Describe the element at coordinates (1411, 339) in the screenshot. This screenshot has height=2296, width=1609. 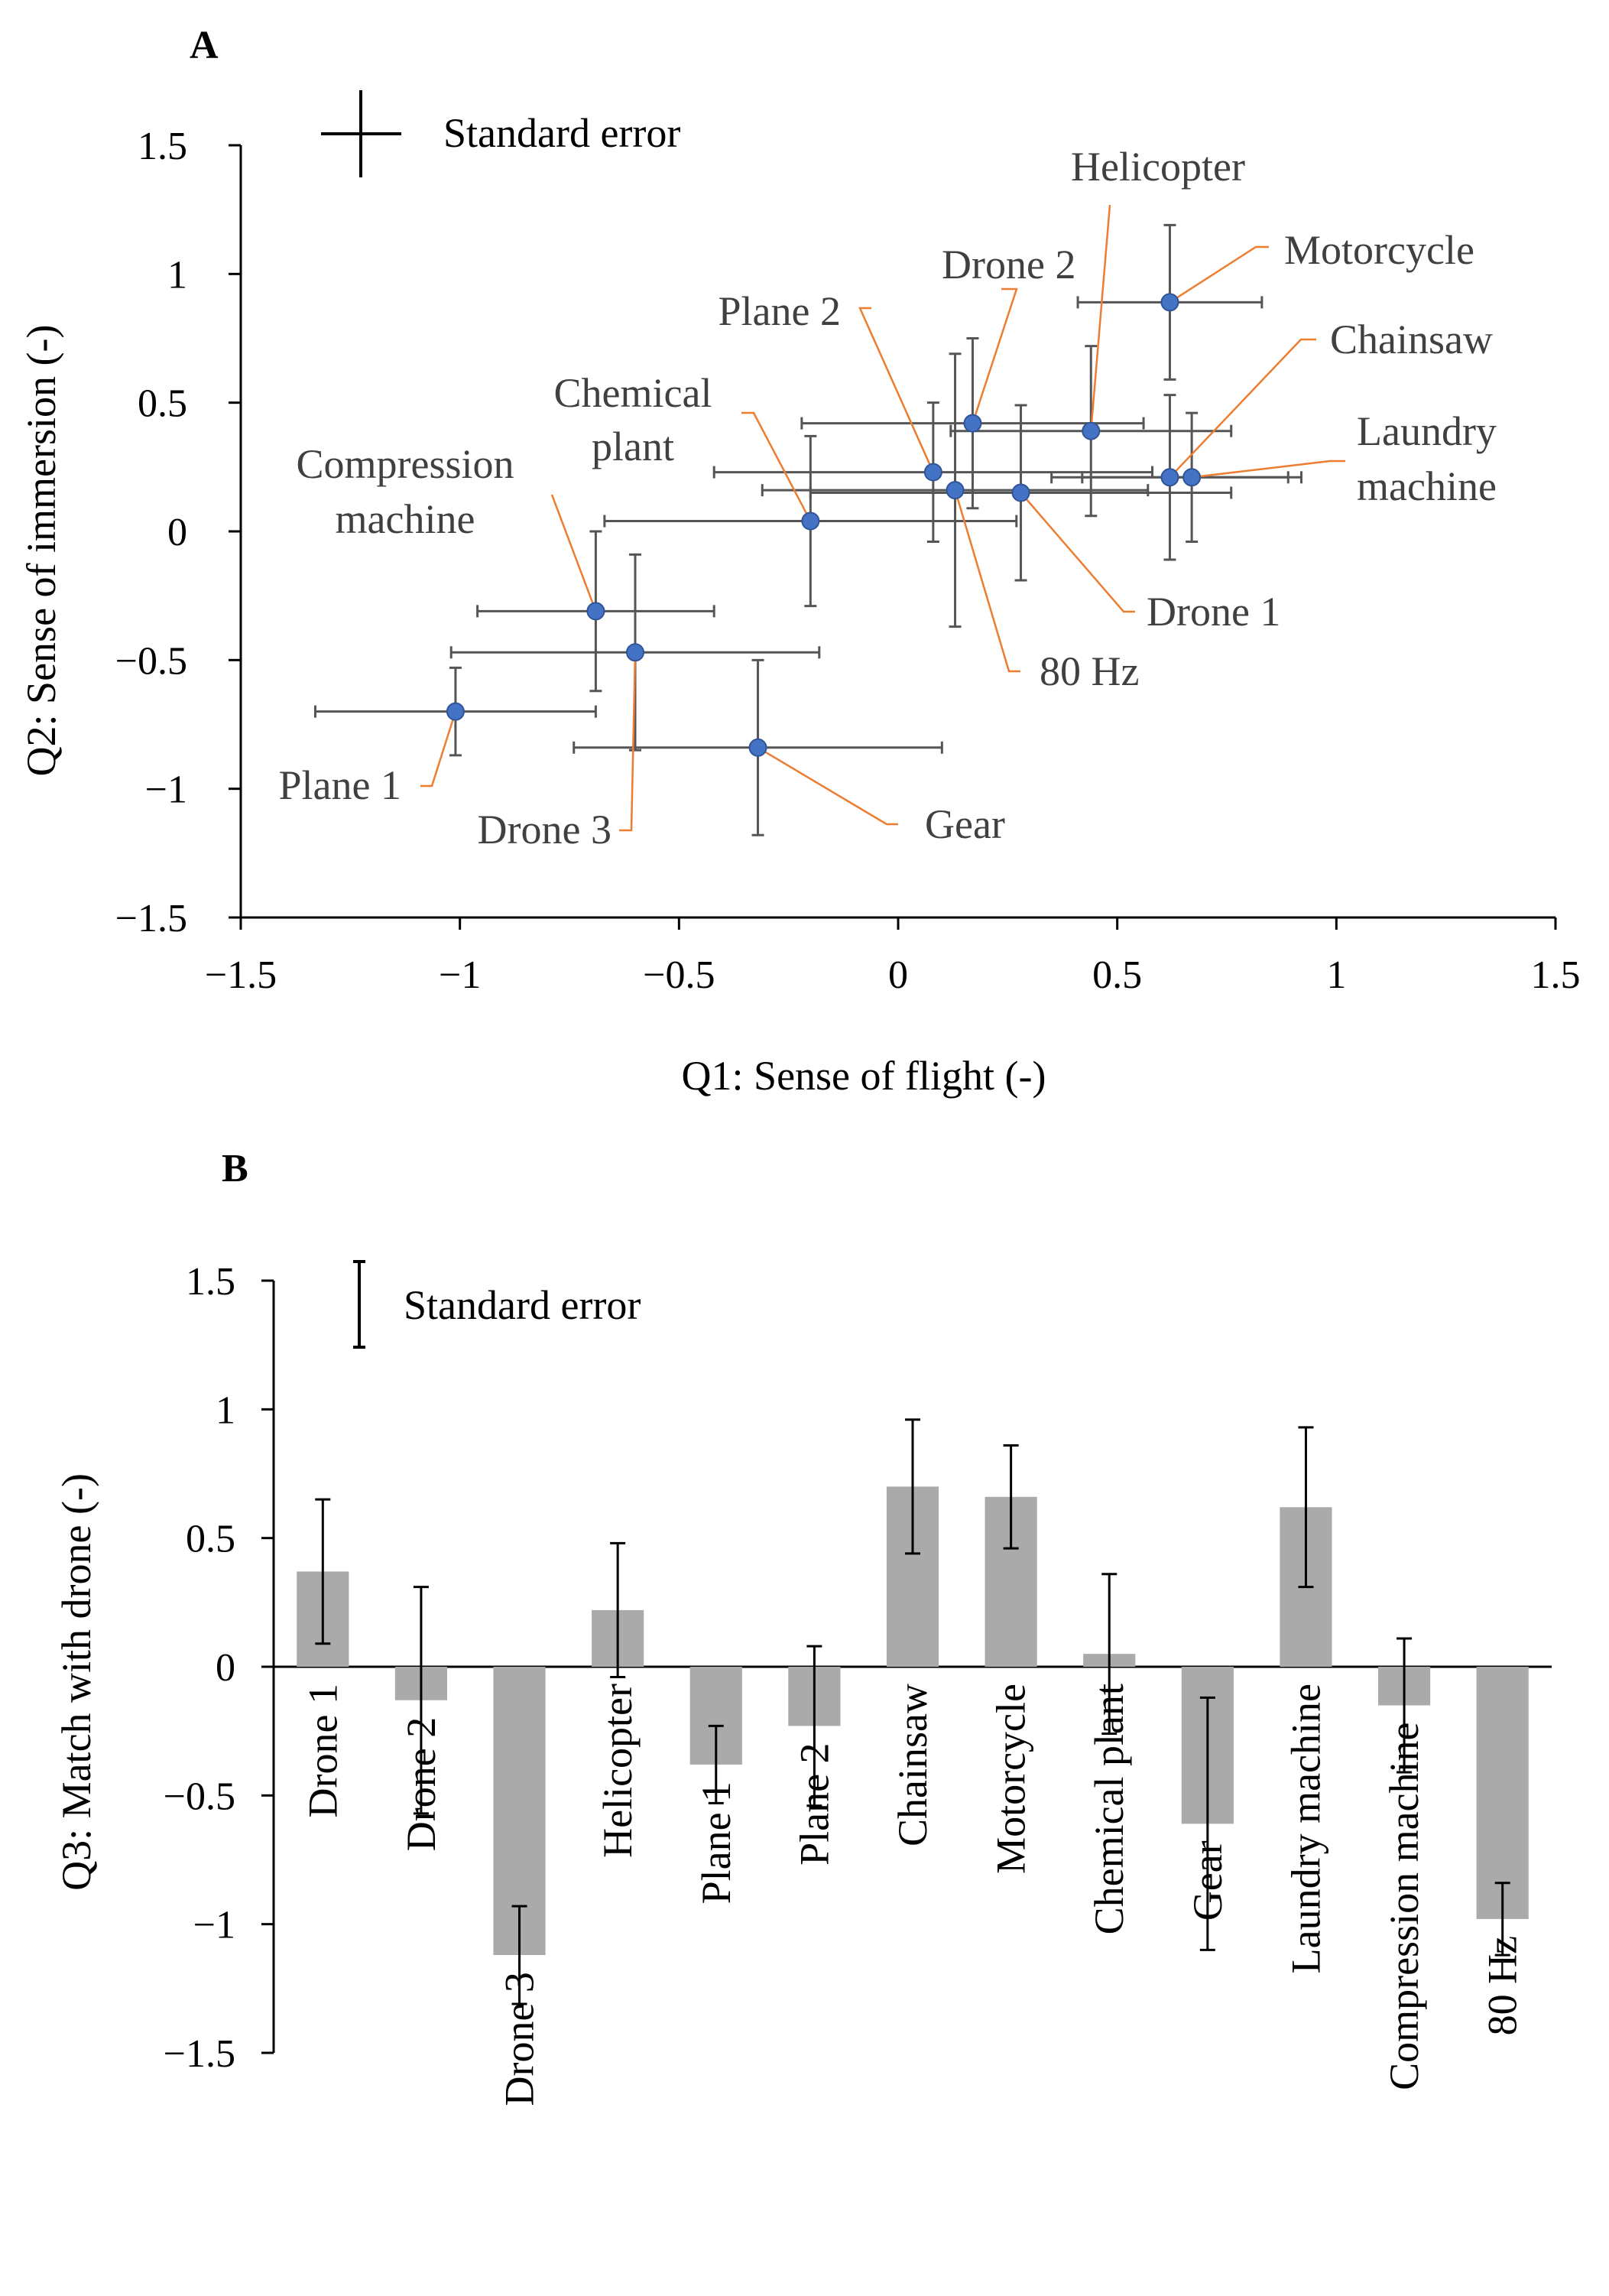
I see `point-label-line: Chainsaw` at that location.